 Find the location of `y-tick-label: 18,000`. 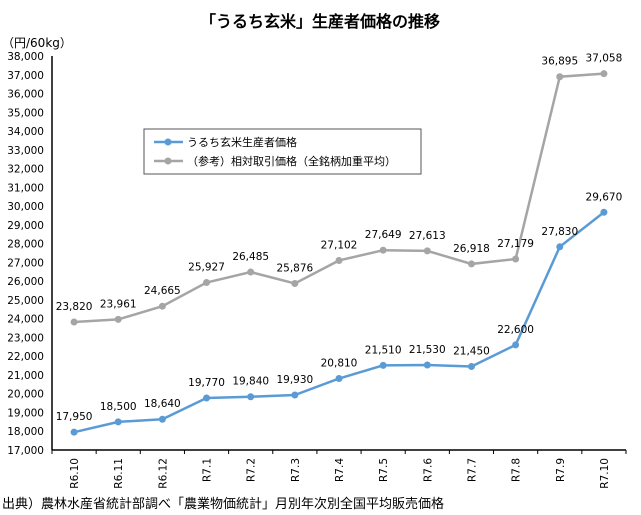

y-tick-label: 18,000 is located at coordinates (25, 432).